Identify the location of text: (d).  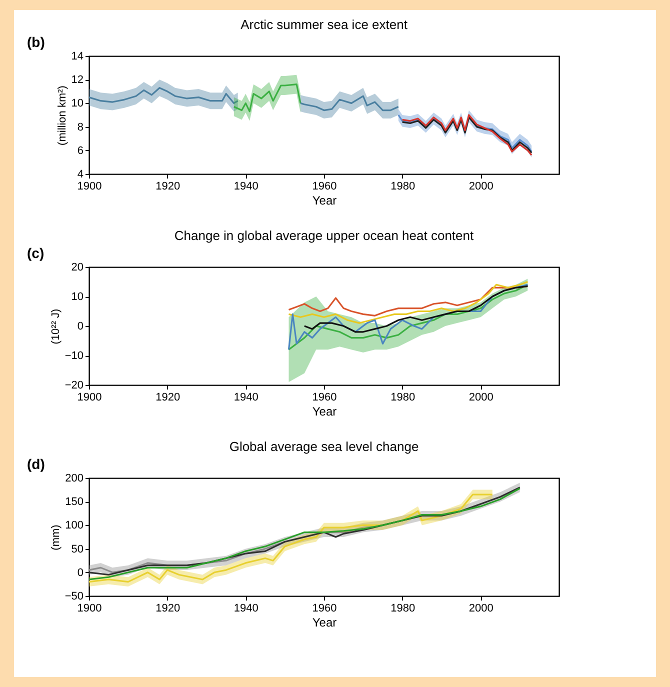
(36, 464).